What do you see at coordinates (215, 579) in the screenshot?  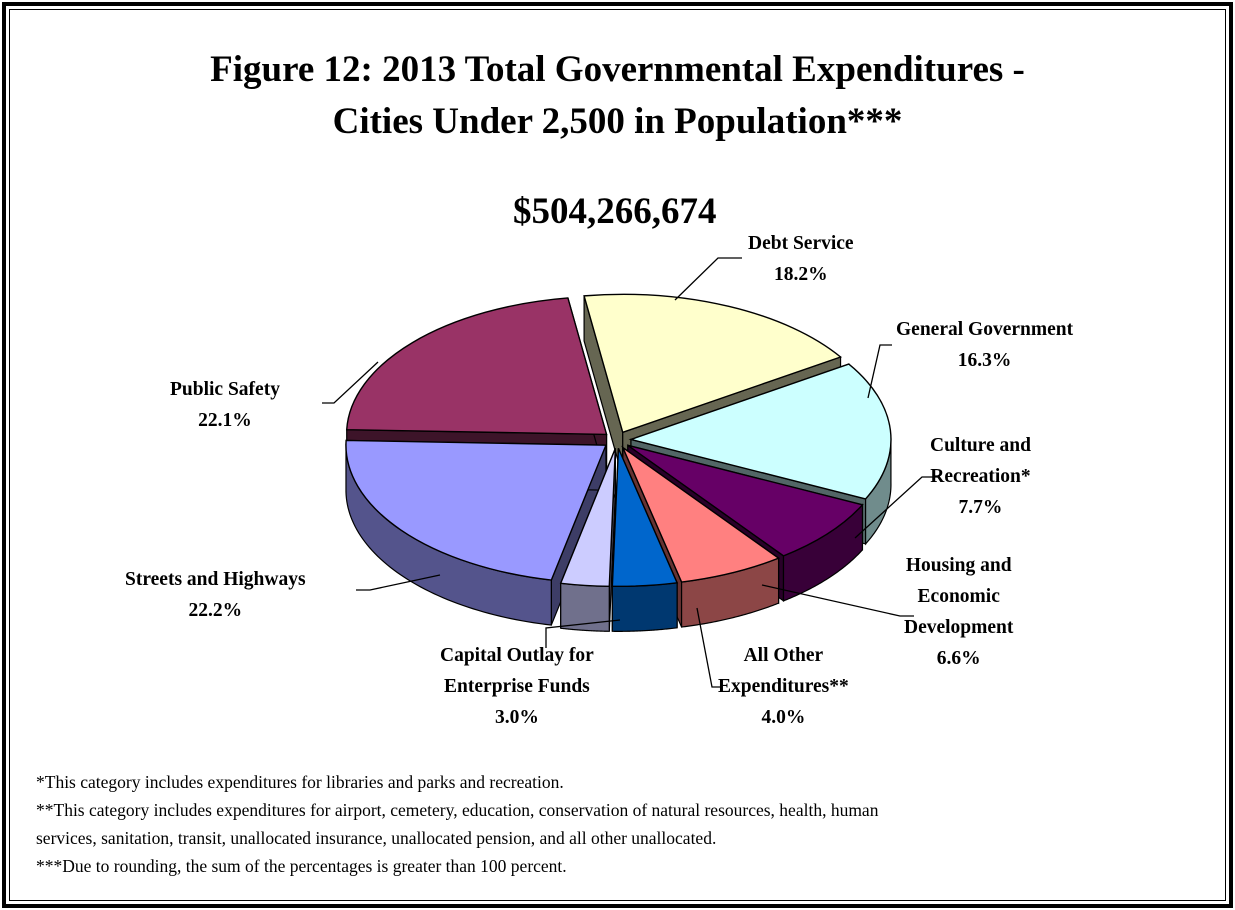 I see `slice-label-text: Streets and Highways` at bounding box center [215, 579].